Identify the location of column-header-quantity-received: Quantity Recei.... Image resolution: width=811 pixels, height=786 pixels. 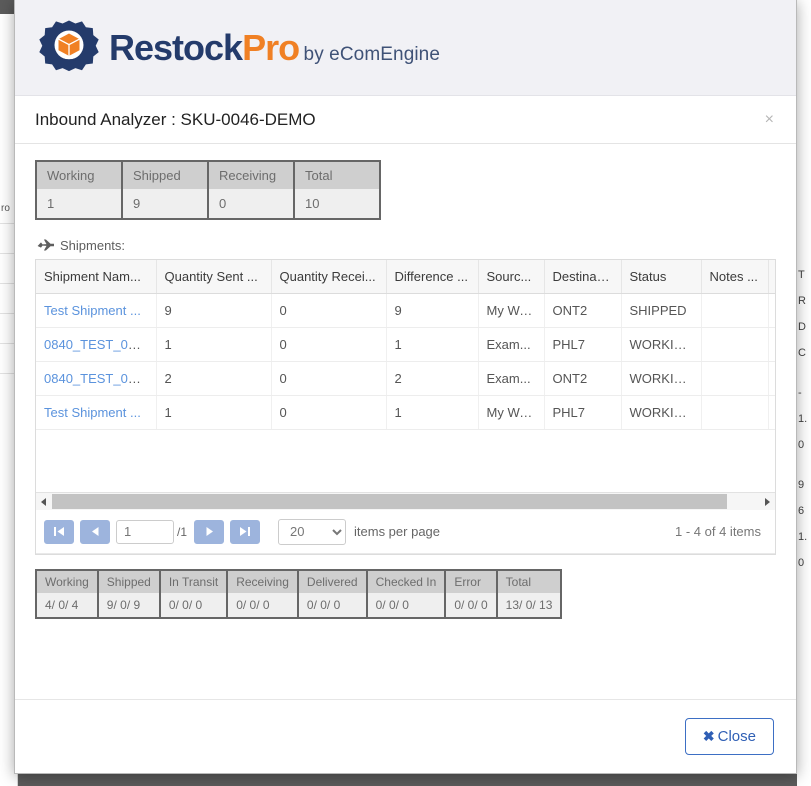
(329, 277).